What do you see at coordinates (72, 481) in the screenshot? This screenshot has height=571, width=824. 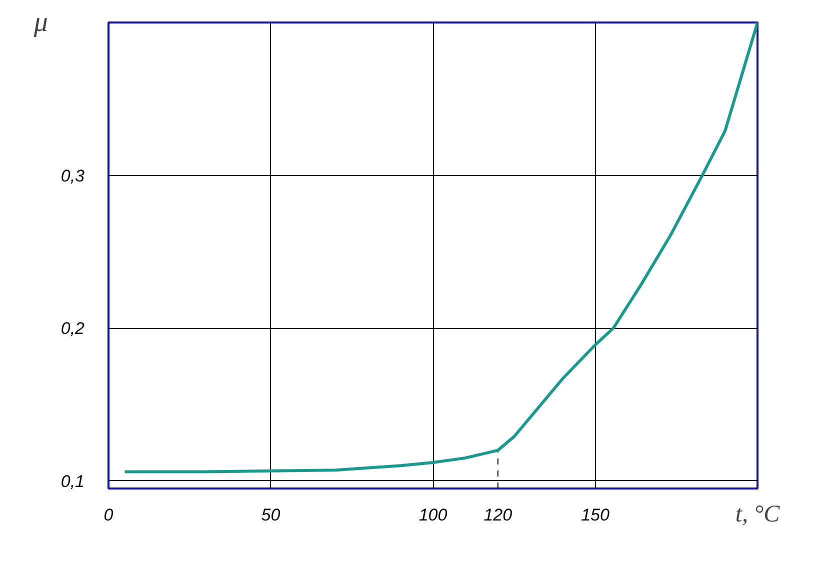 I see `y-tick-label: 0,1` at bounding box center [72, 481].